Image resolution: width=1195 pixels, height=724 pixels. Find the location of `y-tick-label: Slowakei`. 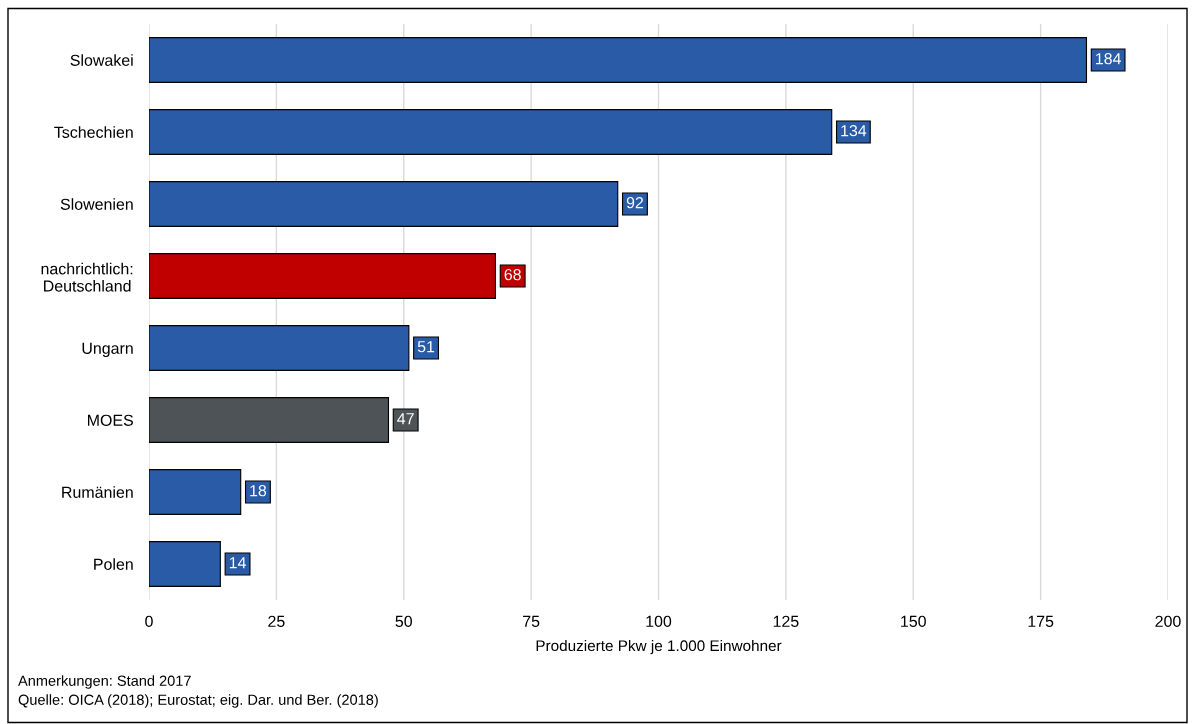

y-tick-label: Slowakei is located at coordinates (101, 60).